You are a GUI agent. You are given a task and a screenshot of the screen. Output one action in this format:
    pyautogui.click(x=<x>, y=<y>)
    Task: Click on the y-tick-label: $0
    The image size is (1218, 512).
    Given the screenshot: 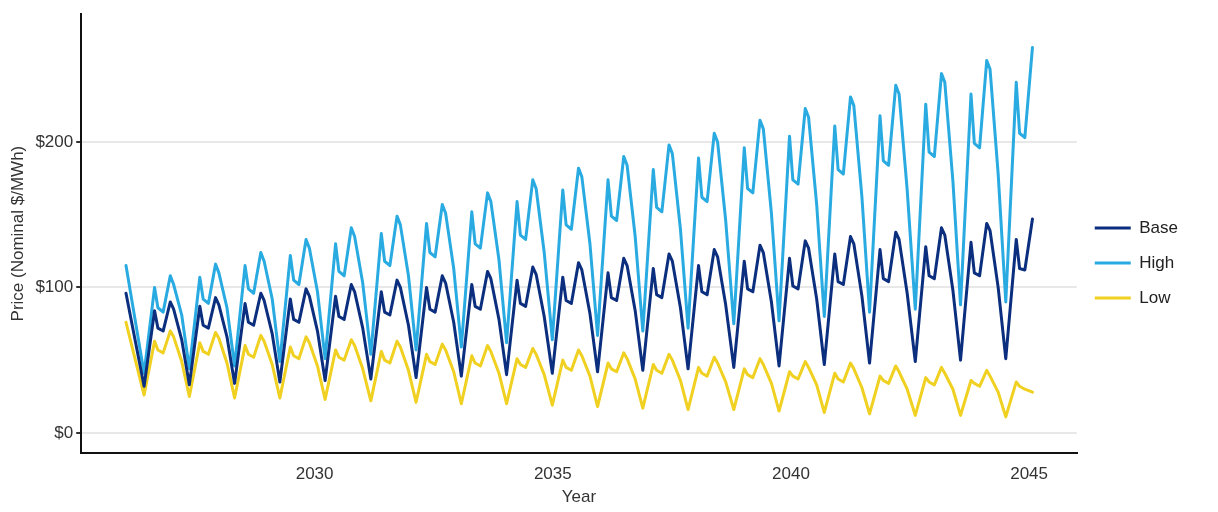 What is the action you would take?
    pyautogui.click(x=64, y=432)
    